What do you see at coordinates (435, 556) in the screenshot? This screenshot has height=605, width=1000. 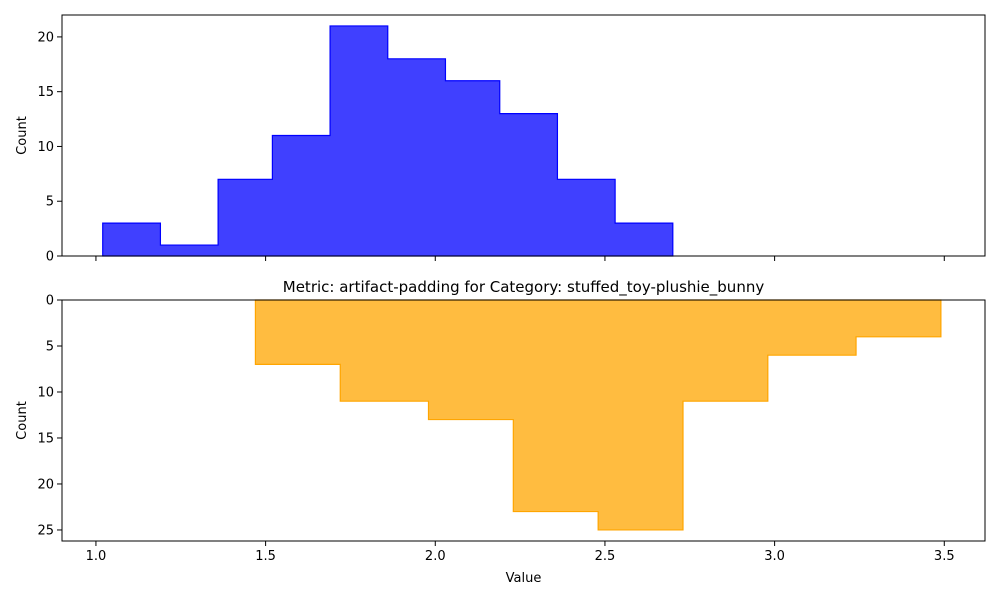 I see `x-tick-label: 2.0` at bounding box center [435, 556].